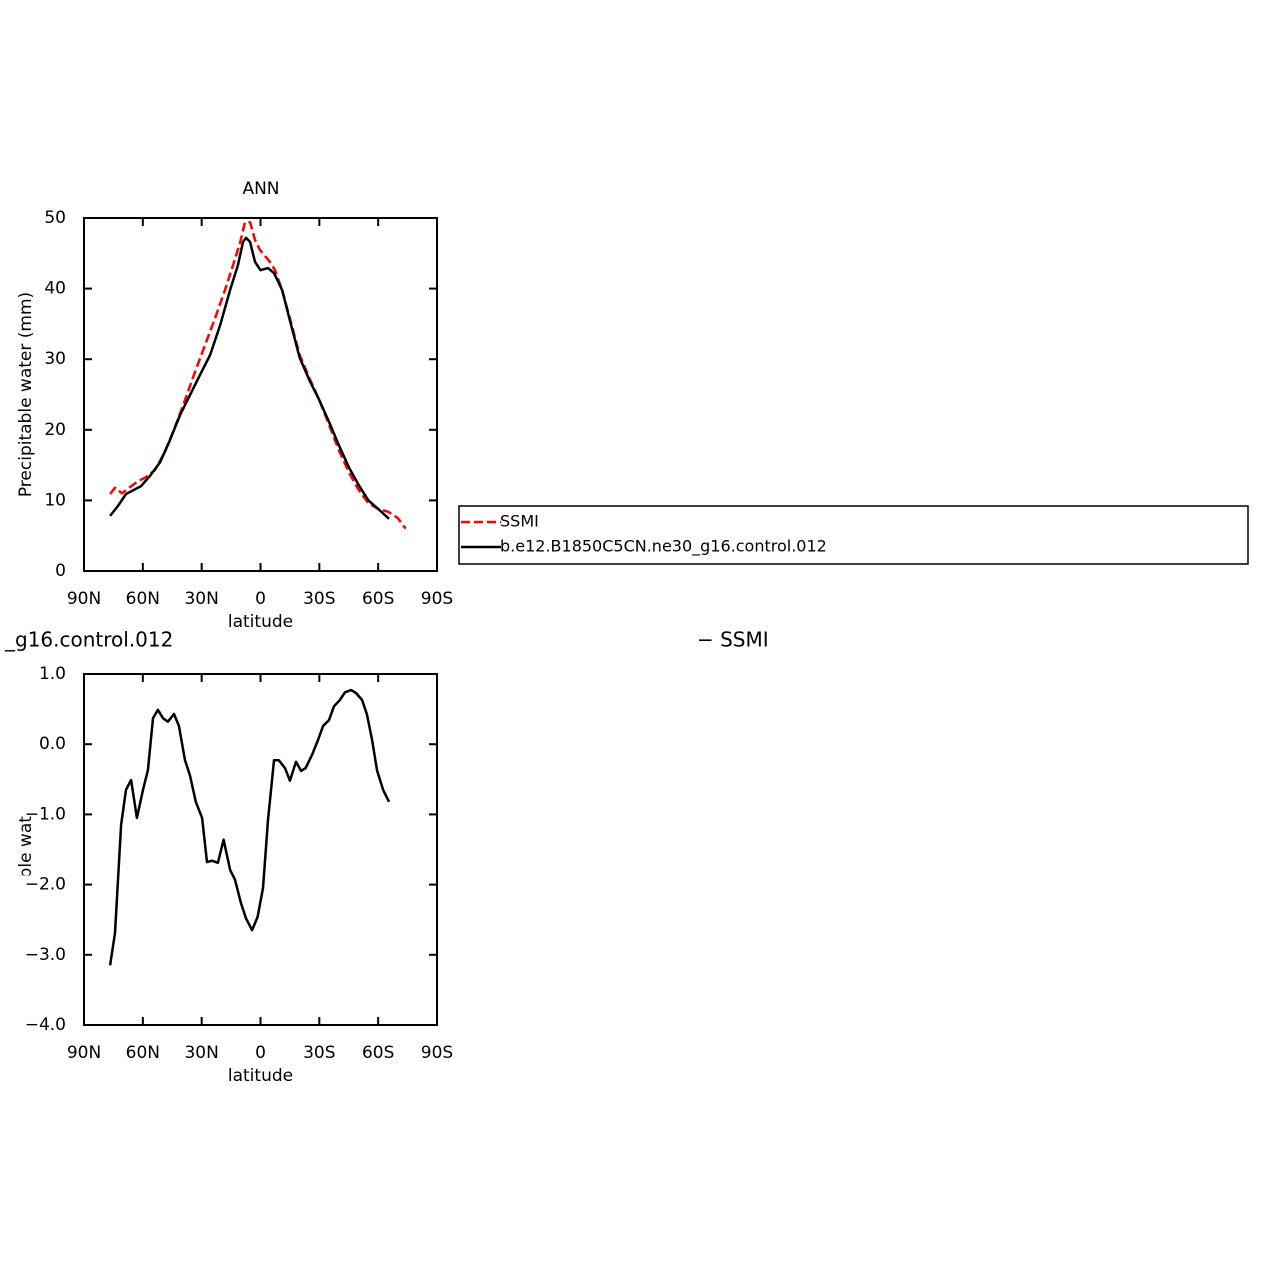 The width and height of the screenshot is (1267, 1263). What do you see at coordinates (45, 955) in the screenshot?
I see `y-tick-label: −3.0` at bounding box center [45, 955].